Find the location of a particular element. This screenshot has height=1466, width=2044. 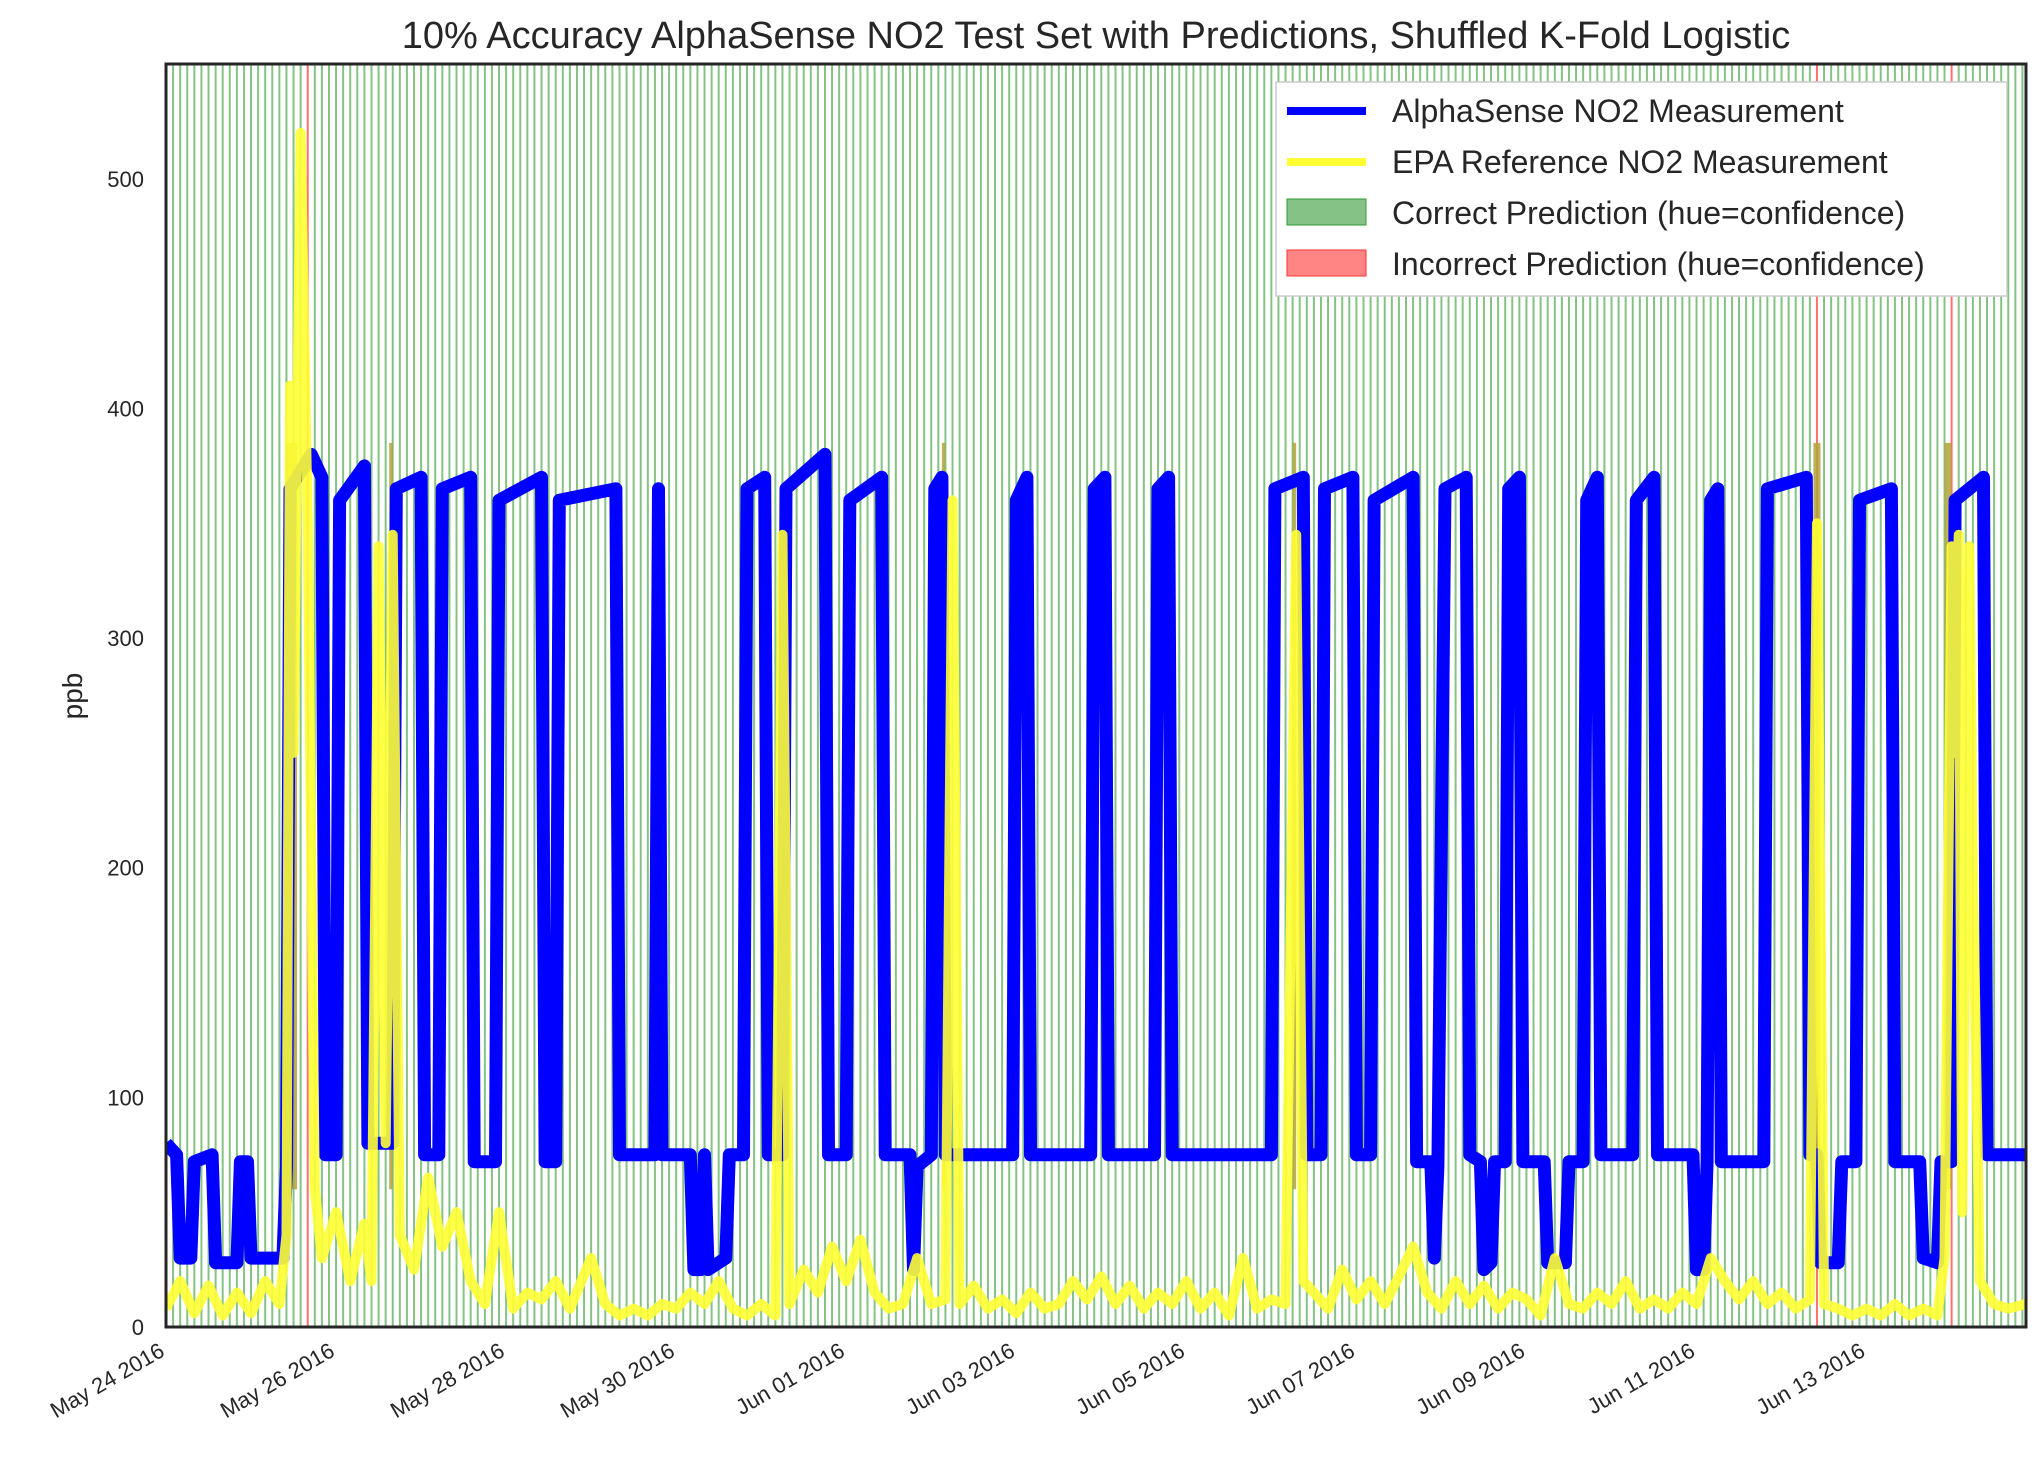

y-tick-label: 500 is located at coordinates (125, 179).